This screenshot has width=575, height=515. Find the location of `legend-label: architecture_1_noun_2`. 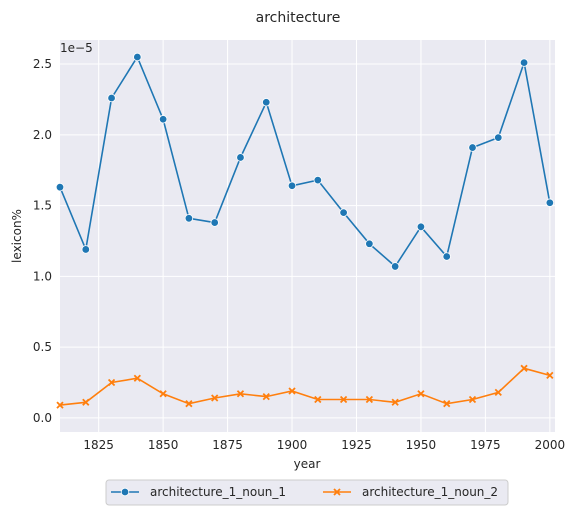

legend-label: architecture_1_noun_2 is located at coordinates (430, 492).